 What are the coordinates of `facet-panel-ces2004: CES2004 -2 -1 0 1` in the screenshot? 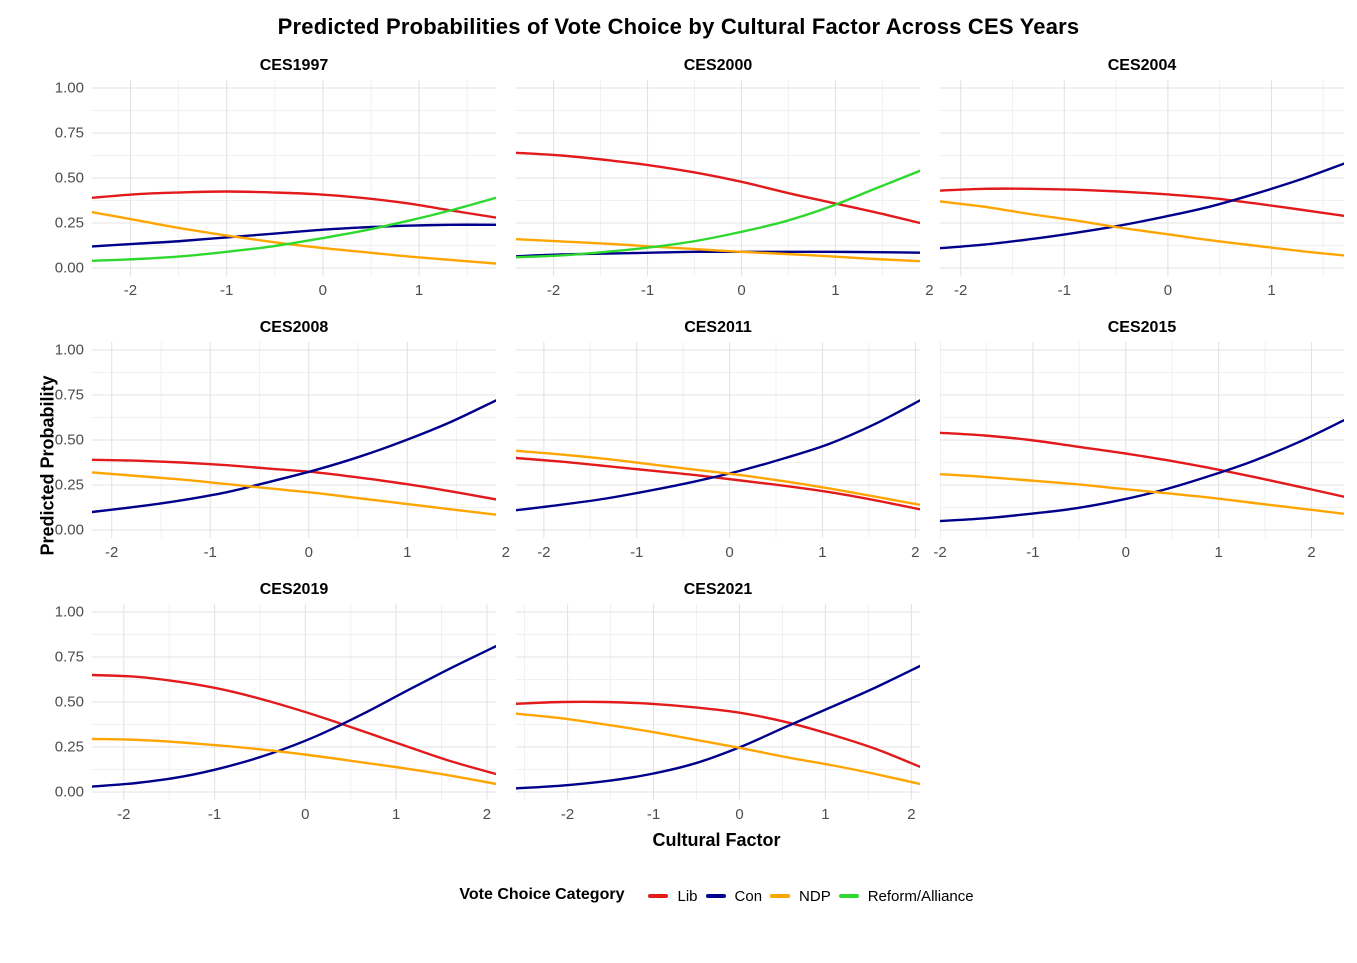 It's located at (1138, 179).